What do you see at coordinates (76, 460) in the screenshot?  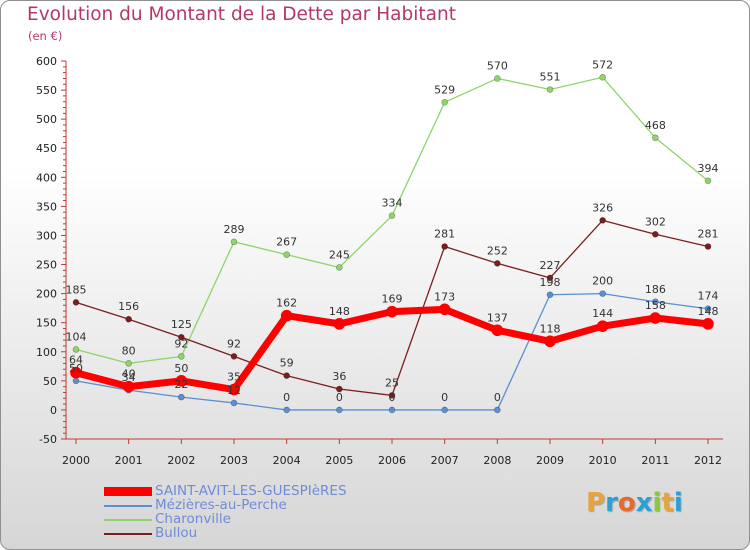 I see `x-tick-label: 2000` at bounding box center [76, 460].